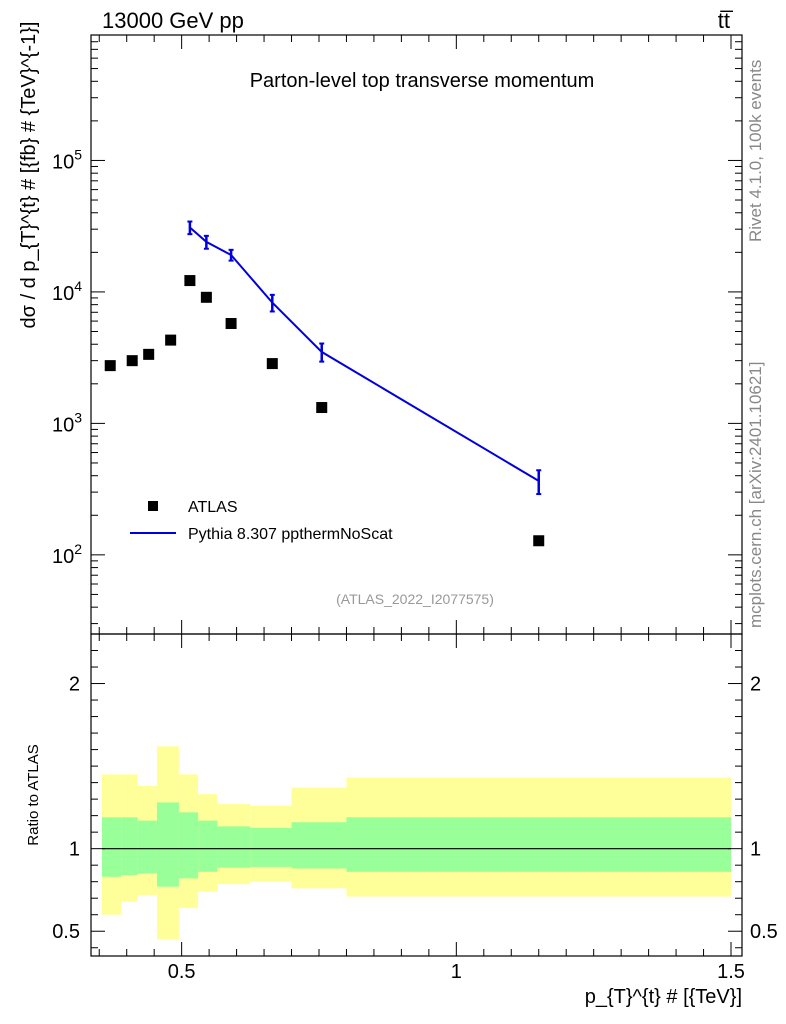  What do you see at coordinates (66, 932) in the screenshot?
I see `ratio-y-tick-label: 0.5` at bounding box center [66, 932].